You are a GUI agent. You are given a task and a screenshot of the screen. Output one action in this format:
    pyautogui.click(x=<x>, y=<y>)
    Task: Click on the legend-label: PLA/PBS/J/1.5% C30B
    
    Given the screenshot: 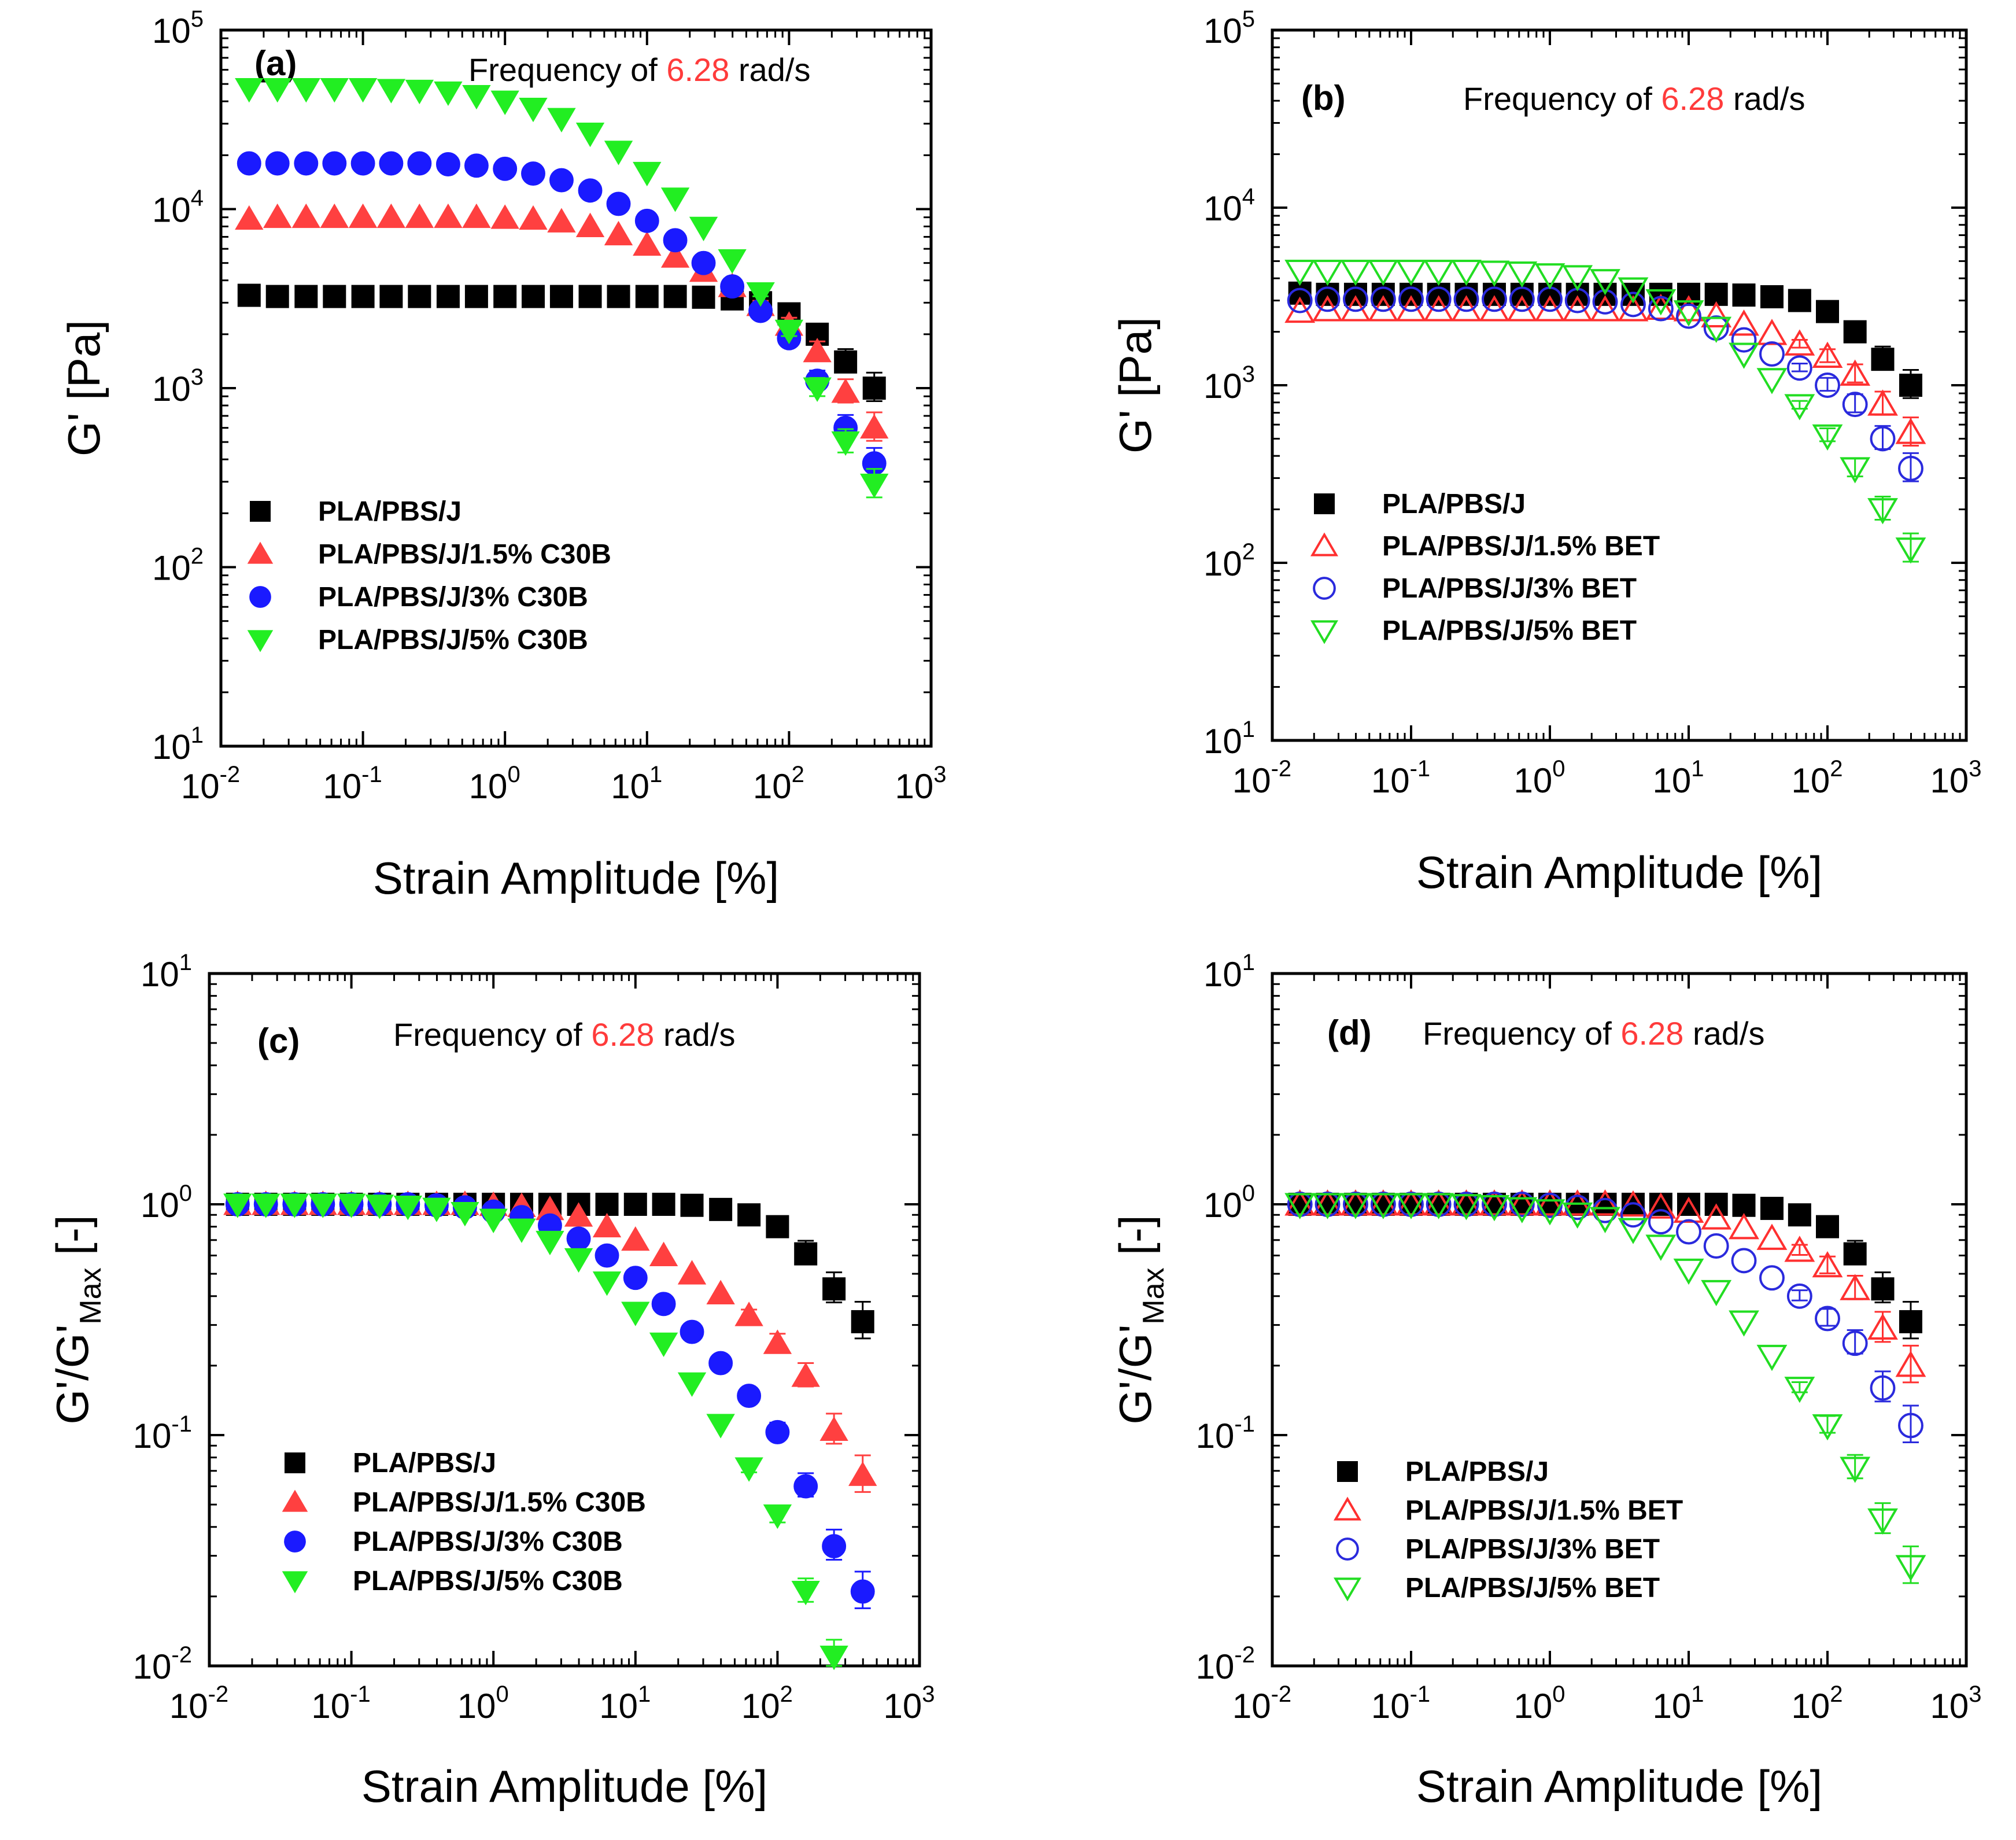 What is the action you would take?
    pyautogui.click(x=464, y=554)
    